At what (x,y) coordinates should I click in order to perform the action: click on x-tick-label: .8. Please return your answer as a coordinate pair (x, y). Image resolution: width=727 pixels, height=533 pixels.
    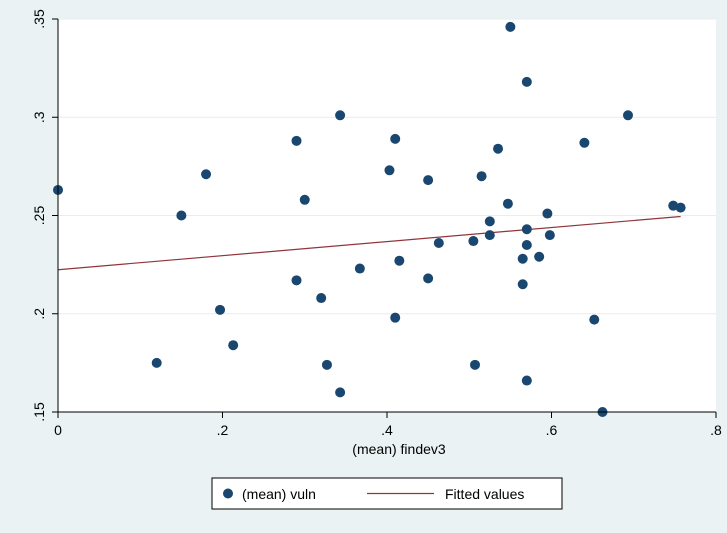
    Looking at the image, I should click on (716, 430).